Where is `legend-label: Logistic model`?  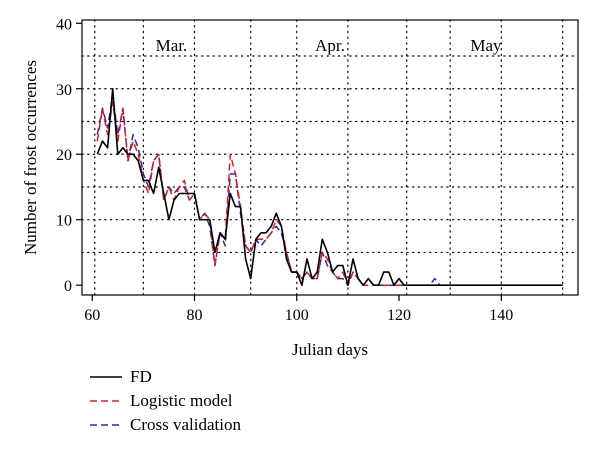
legend-label: Logistic model is located at coordinates (181, 400).